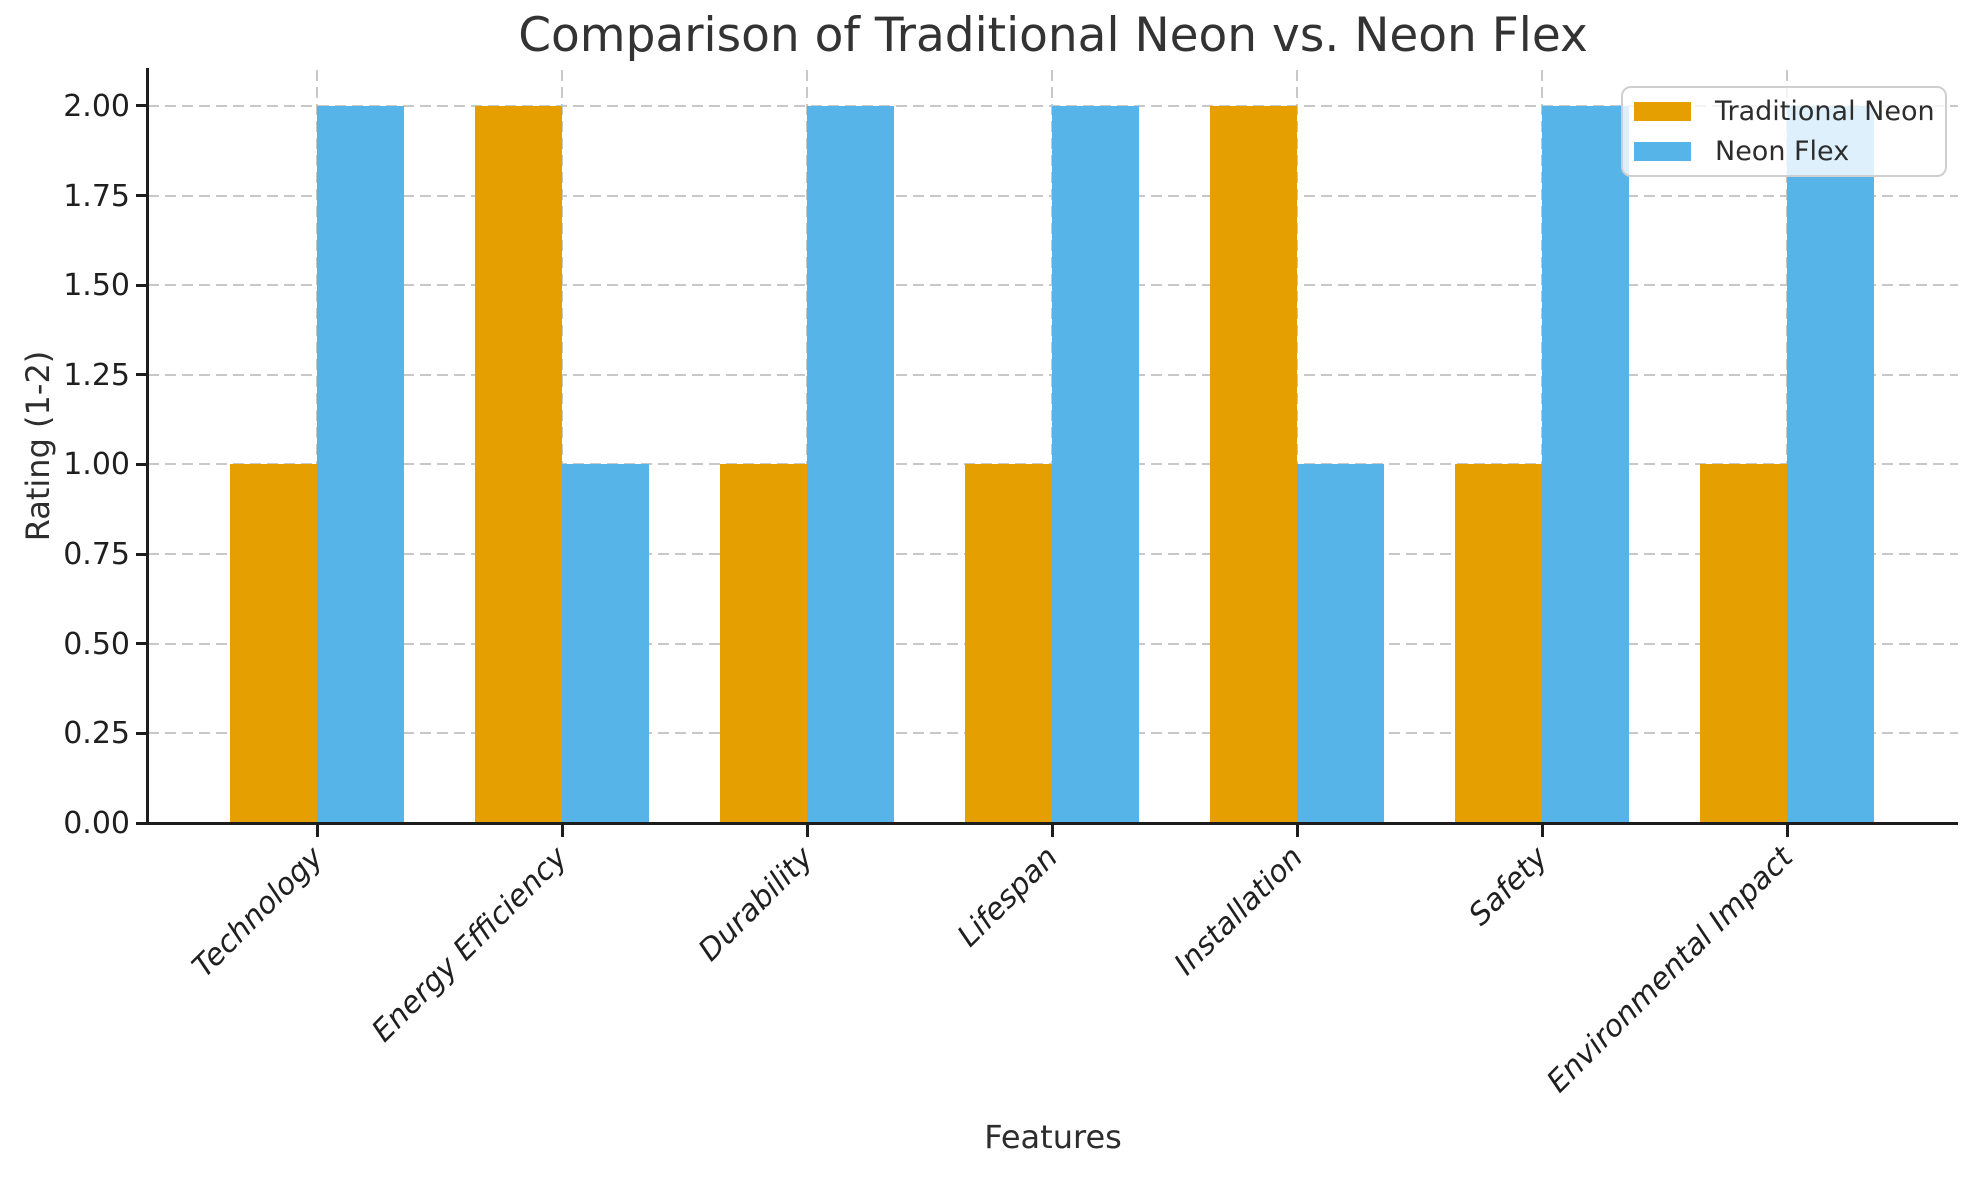 The image size is (1979, 1180). What do you see at coordinates (1743, 643) in the screenshot?
I see `bar-traditional-neon-environmental-impact` at bounding box center [1743, 643].